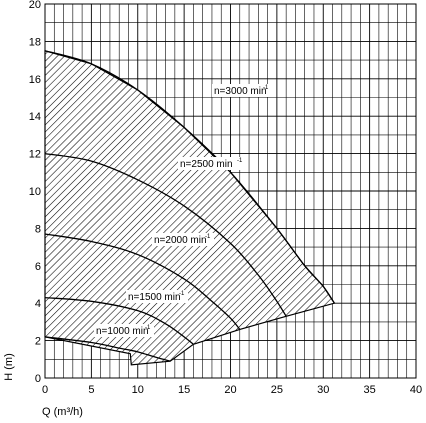 The image size is (426, 423). Describe the element at coordinates (35, 155) in the screenshot. I see `y-tick-label: 12` at that location.